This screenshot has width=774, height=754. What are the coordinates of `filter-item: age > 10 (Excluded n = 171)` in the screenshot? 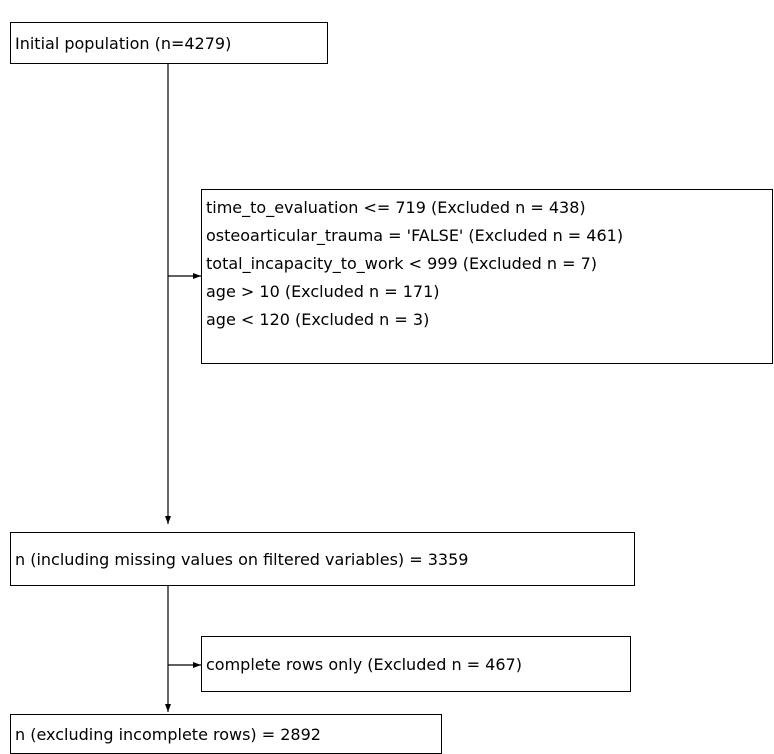 It's located at (323, 291).